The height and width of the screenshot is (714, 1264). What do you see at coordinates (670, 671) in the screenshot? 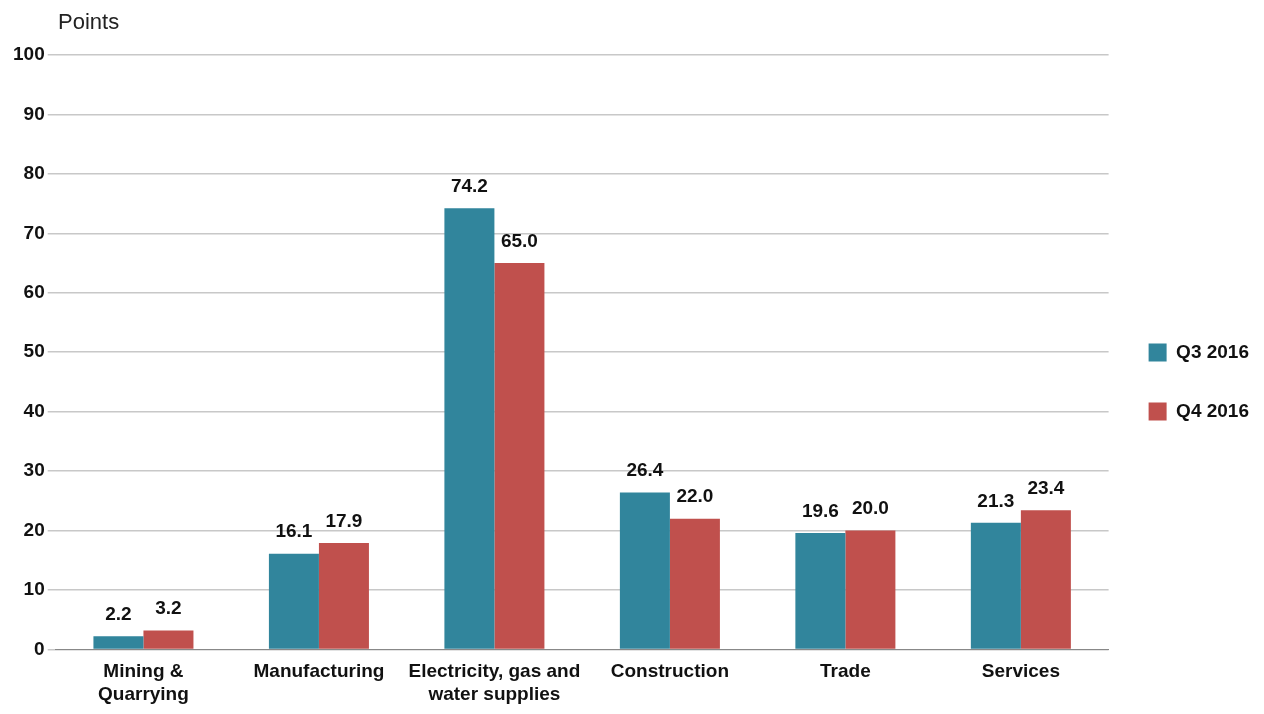
I see `x-tick-label: Construction` at bounding box center [670, 671].